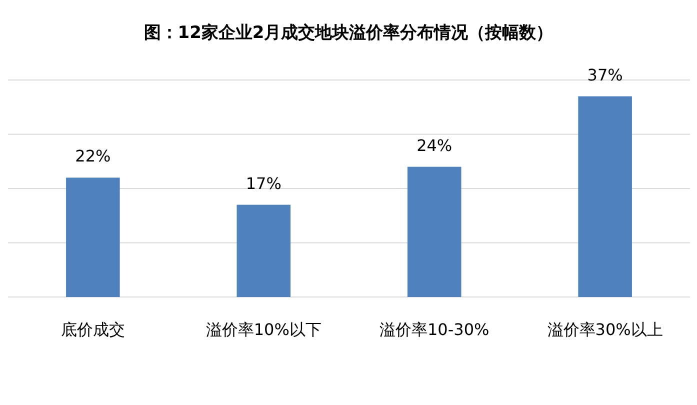  Describe the element at coordinates (605, 74) in the screenshot. I see `data-label: 37%` at that location.